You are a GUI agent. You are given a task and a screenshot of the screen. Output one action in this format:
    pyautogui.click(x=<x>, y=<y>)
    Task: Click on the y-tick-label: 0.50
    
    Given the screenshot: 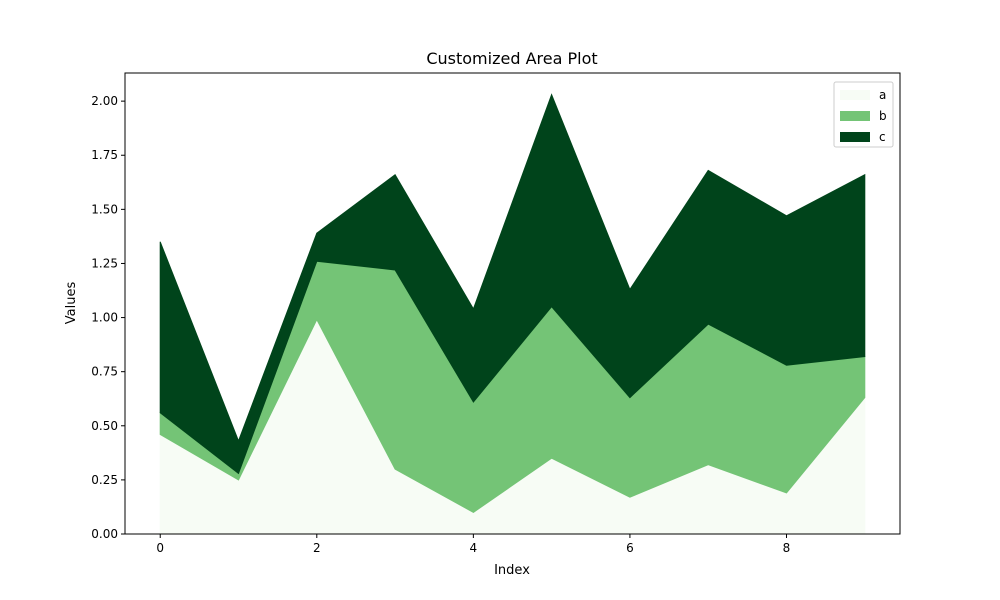 What is the action you would take?
    pyautogui.click(x=104, y=426)
    